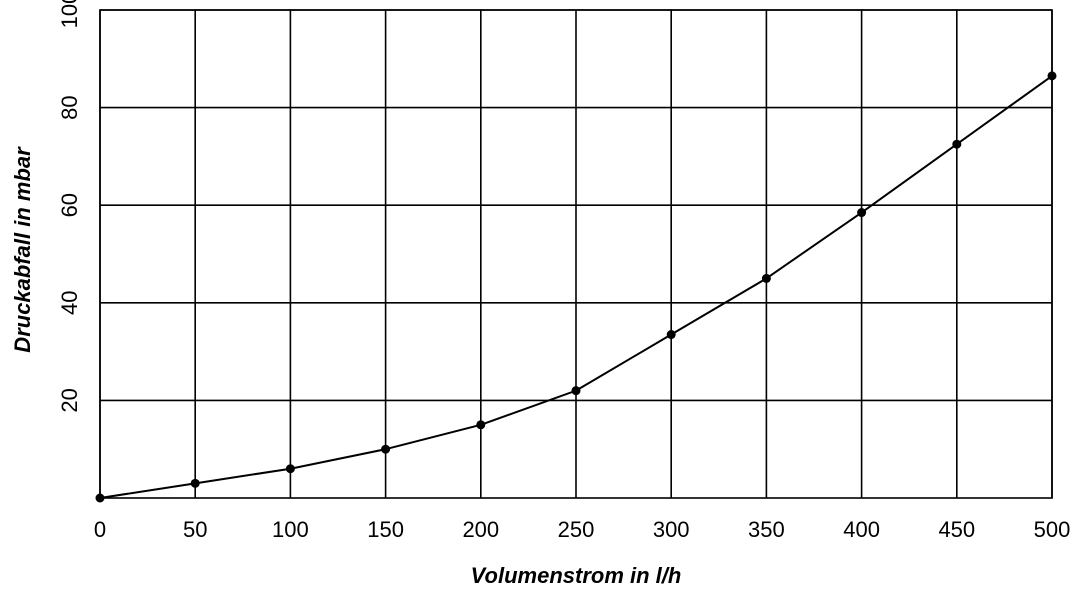  What do you see at coordinates (195, 529) in the screenshot?
I see `x-tick-label: 50` at bounding box center [195, 529].